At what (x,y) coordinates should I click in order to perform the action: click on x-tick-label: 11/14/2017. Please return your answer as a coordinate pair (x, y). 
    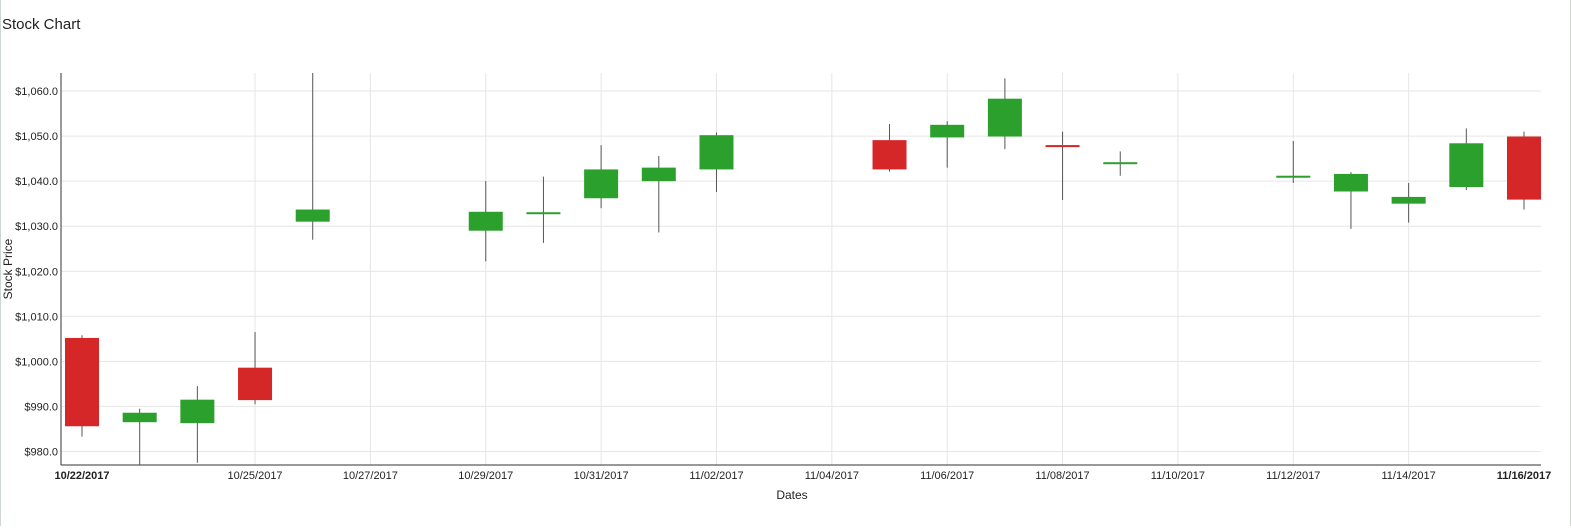
    Looking at the image, I should click on (1409, 476).